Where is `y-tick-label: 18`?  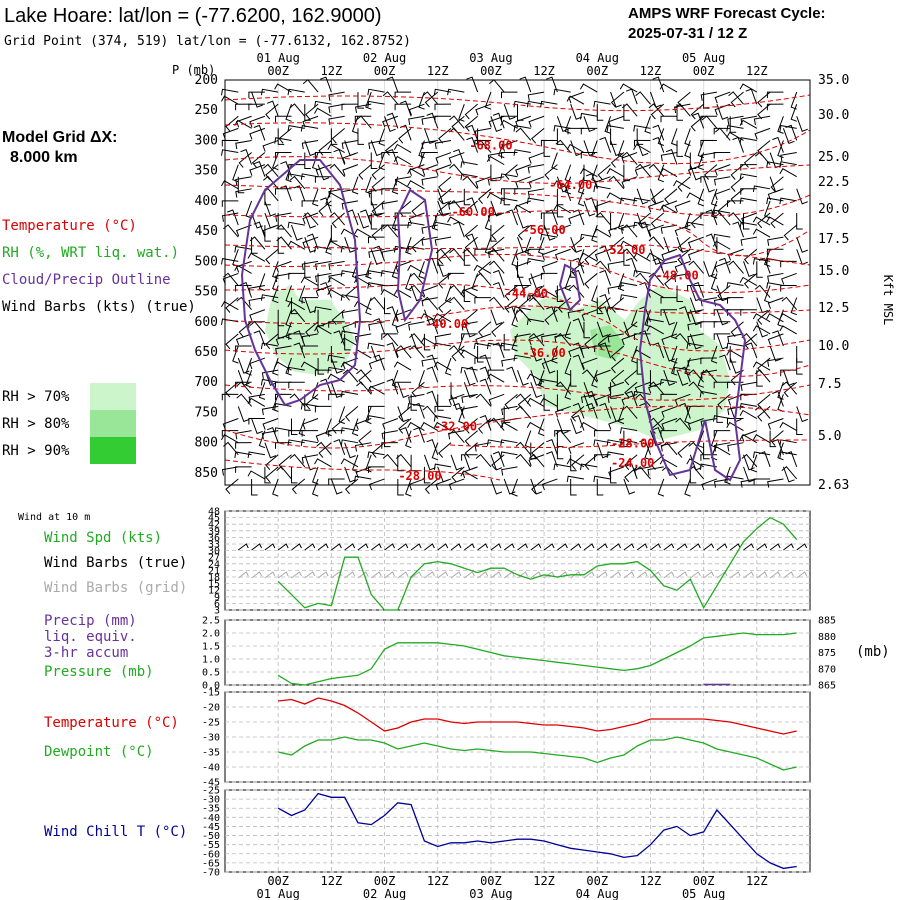 y-tick-label: 18 is located at coordinates (214, 578).